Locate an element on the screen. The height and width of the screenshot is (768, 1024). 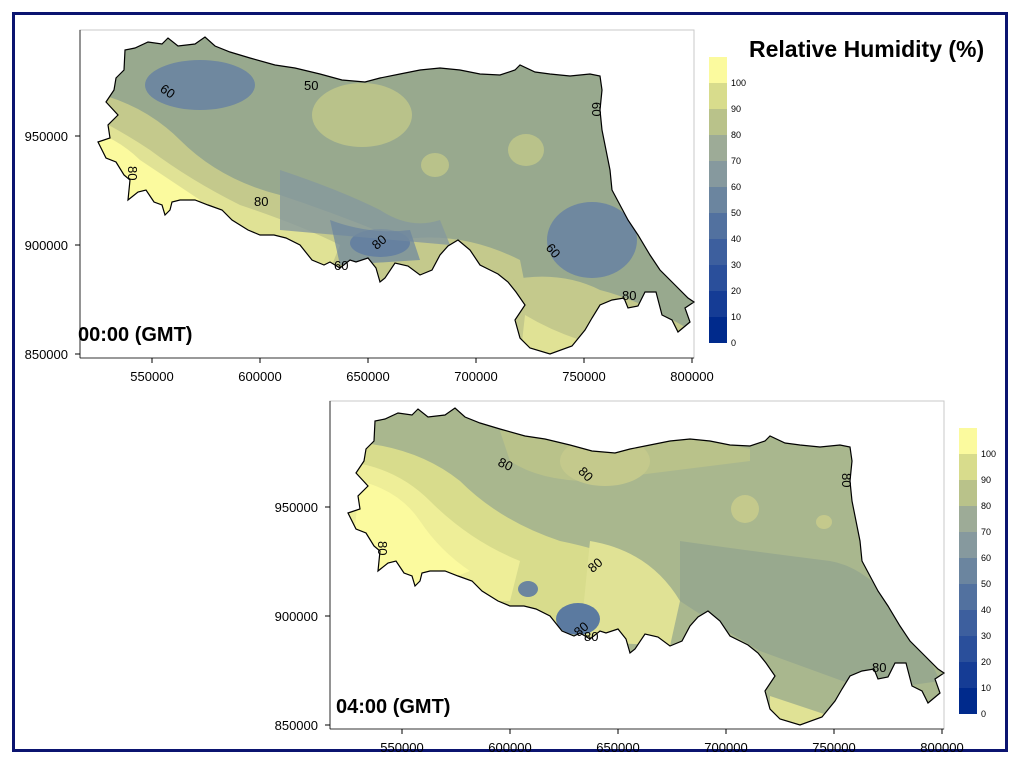
map-title: Relative Humidity (%) is located at coordinates (867, 49).